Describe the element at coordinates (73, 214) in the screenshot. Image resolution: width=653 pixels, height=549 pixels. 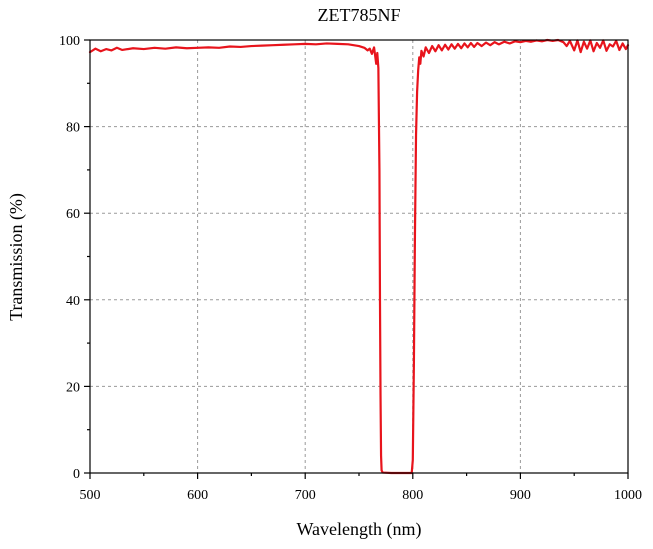
I see `y-tick-label: 60` at that location.